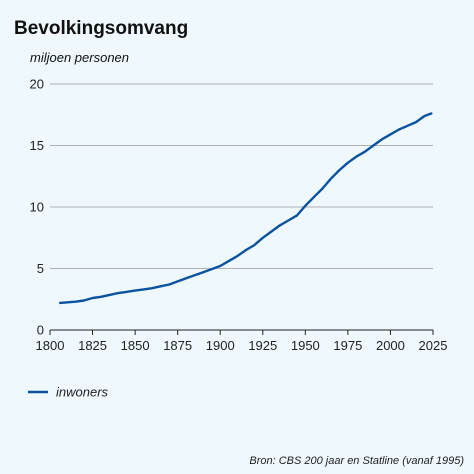 The width and height of the screenshot is (474, 474). What do you see at coordinates (135, 345) in the screenshot?
I see `x-tick-label-1850: 1850` at bounding box center [135, 345].